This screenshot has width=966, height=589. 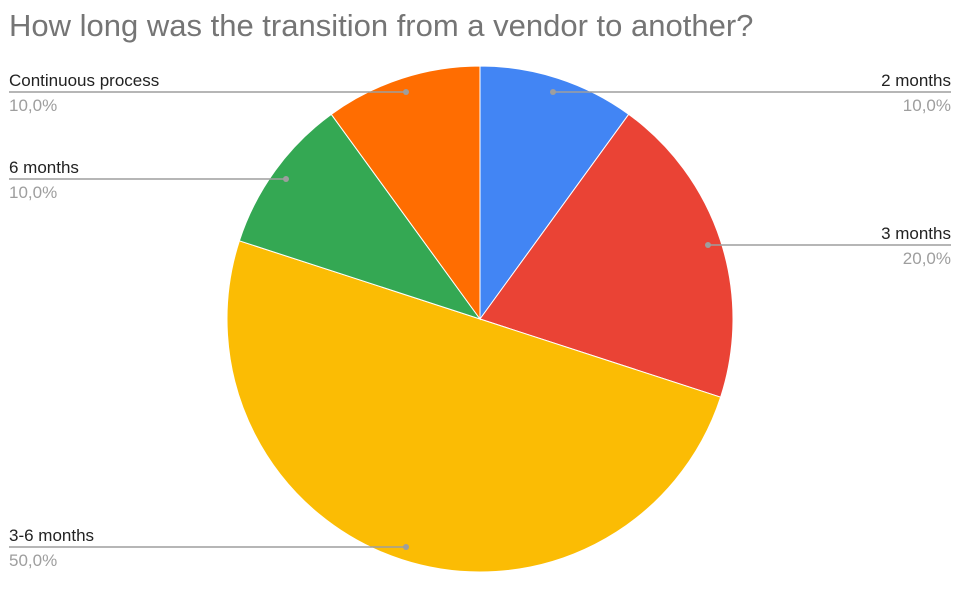 I want to click on pie-slice-6-months, so click(x=360, y=216).